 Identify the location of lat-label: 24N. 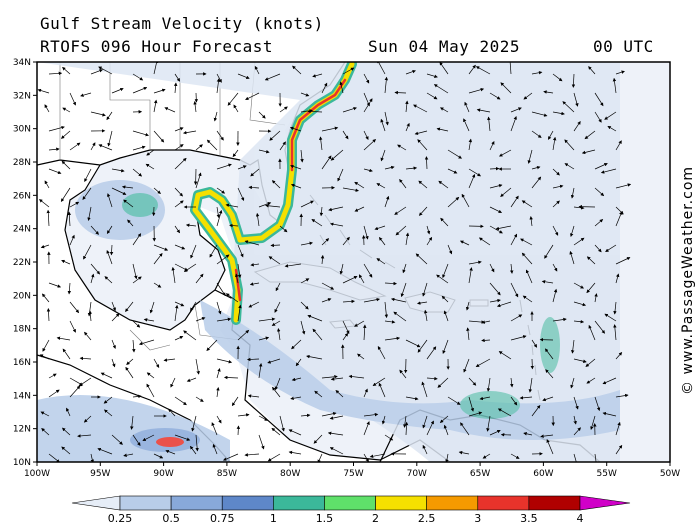
(22, 230).